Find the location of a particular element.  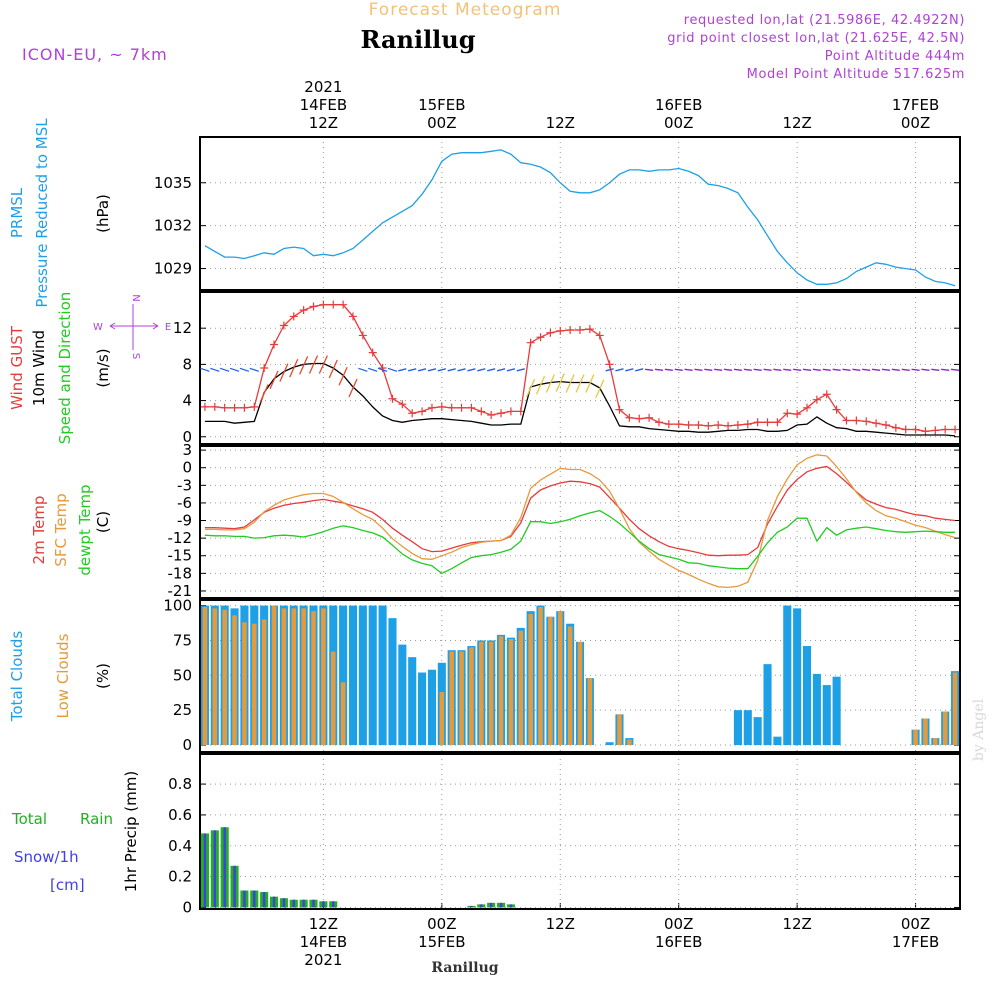

ylabel-cm: [cm] is located at coordinates (67, 885).